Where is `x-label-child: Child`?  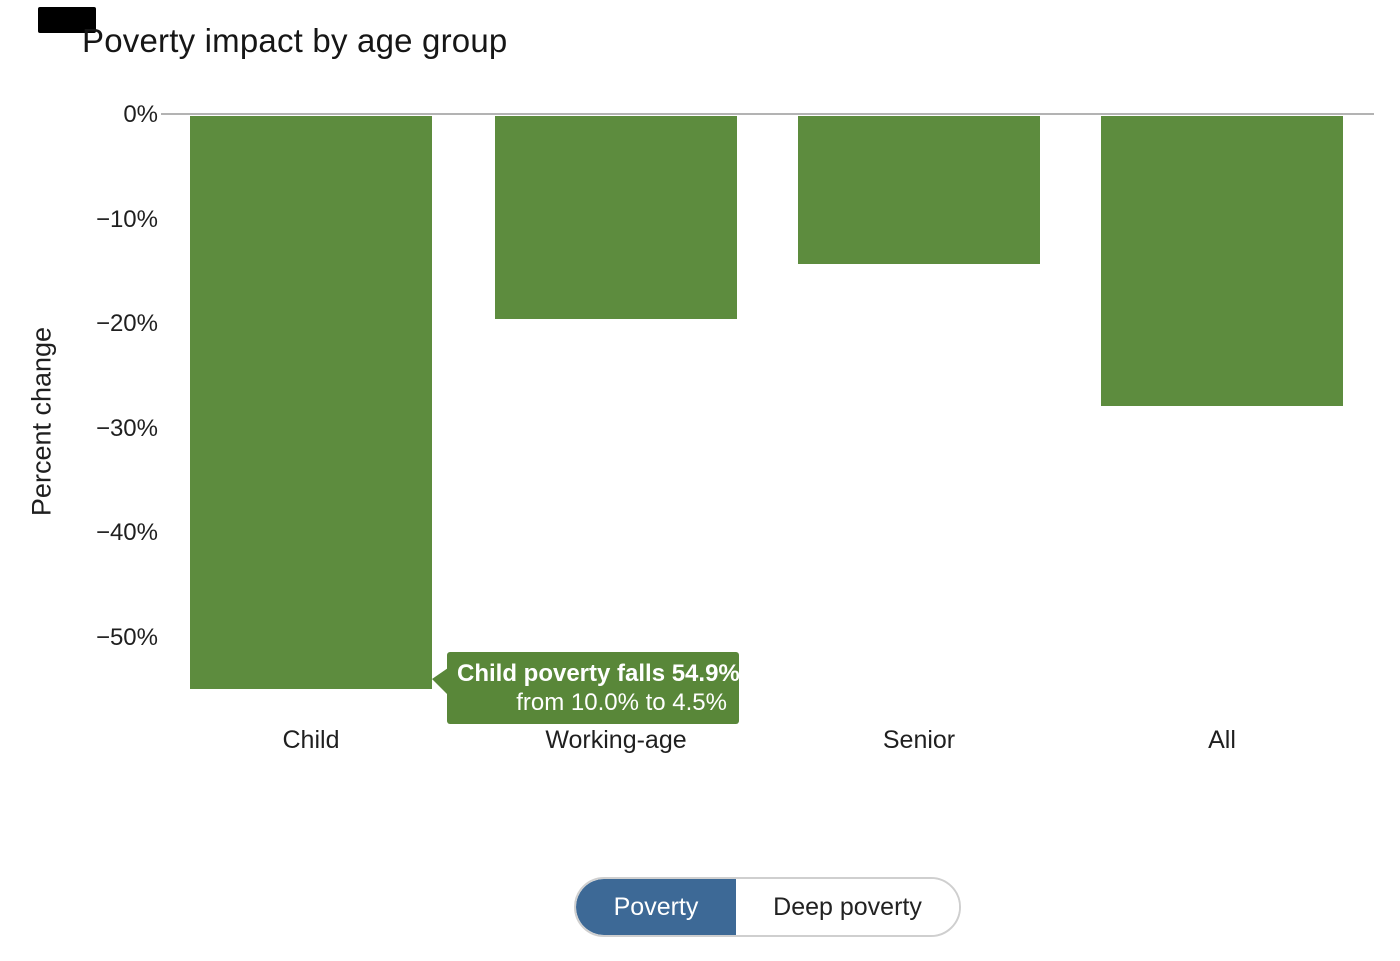 x-label-child: Child is located at coordinates (311, 740).